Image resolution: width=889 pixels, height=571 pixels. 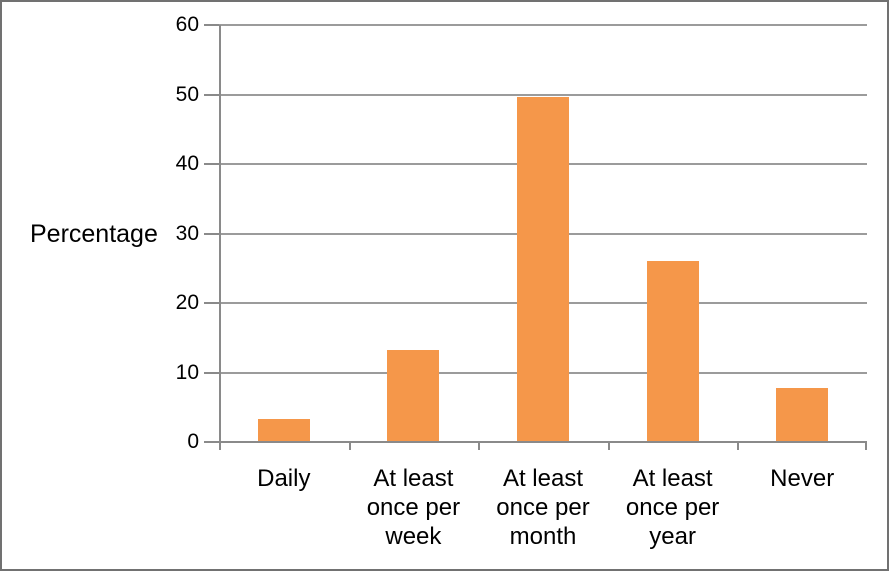 I want to click on x-category-label: At least once per year, so click(x=672, y=507).